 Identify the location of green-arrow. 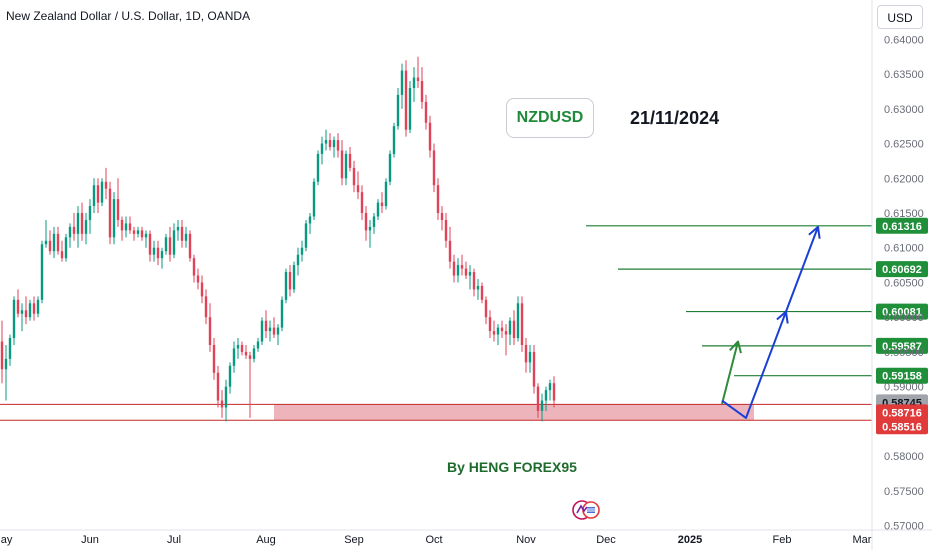
(730, 373).